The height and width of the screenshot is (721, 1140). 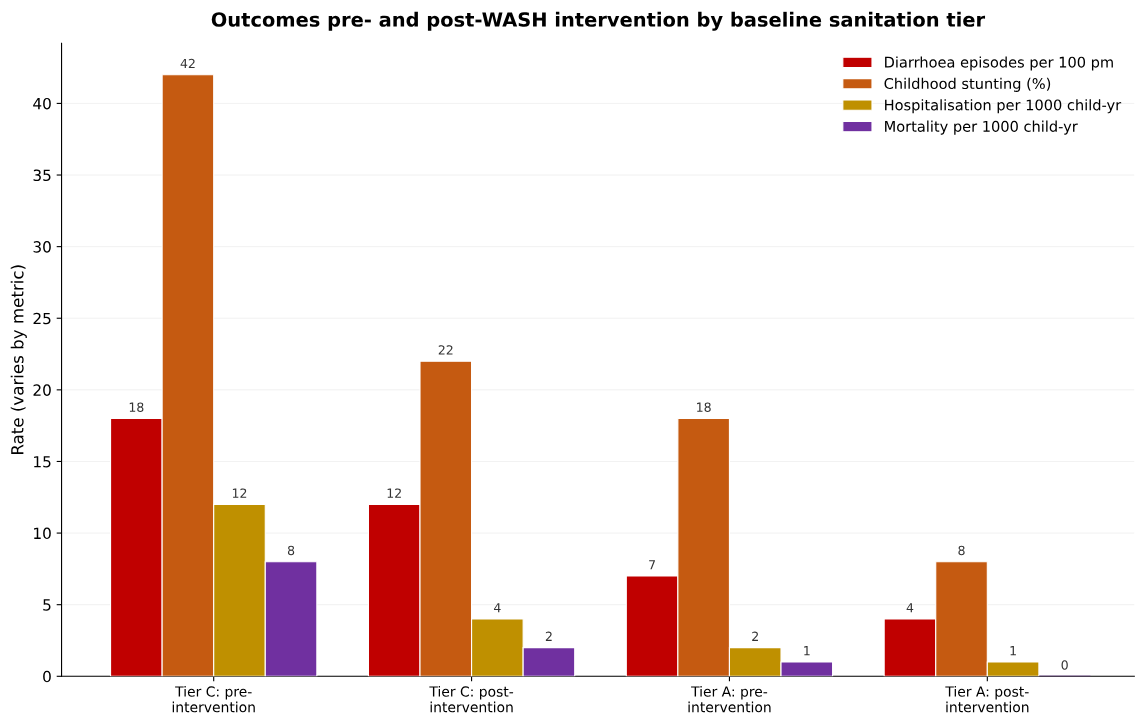 What do you see at coordinates (47, 676) in the screenshot?
I see `y-tick-label: 0` at bounding box center [47, 676].